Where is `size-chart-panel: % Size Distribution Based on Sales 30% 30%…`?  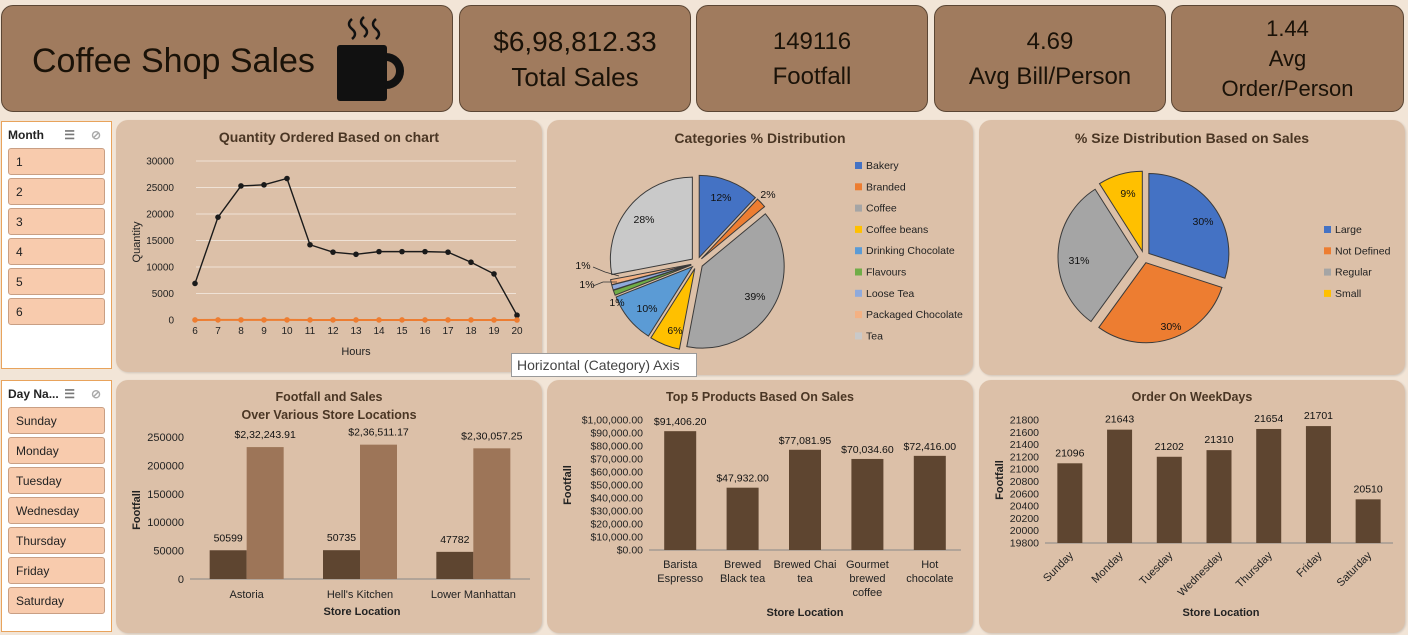
size-chart-panel: % Size Distribution Based on Sales 30% 30%… is located at coordinates (1192, 247).